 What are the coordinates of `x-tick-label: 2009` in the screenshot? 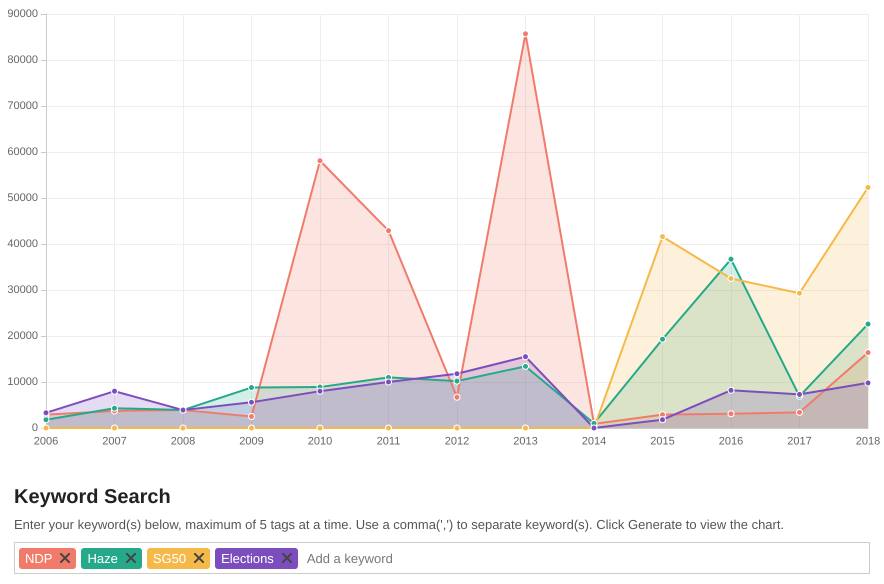 It's located at (251, 442).